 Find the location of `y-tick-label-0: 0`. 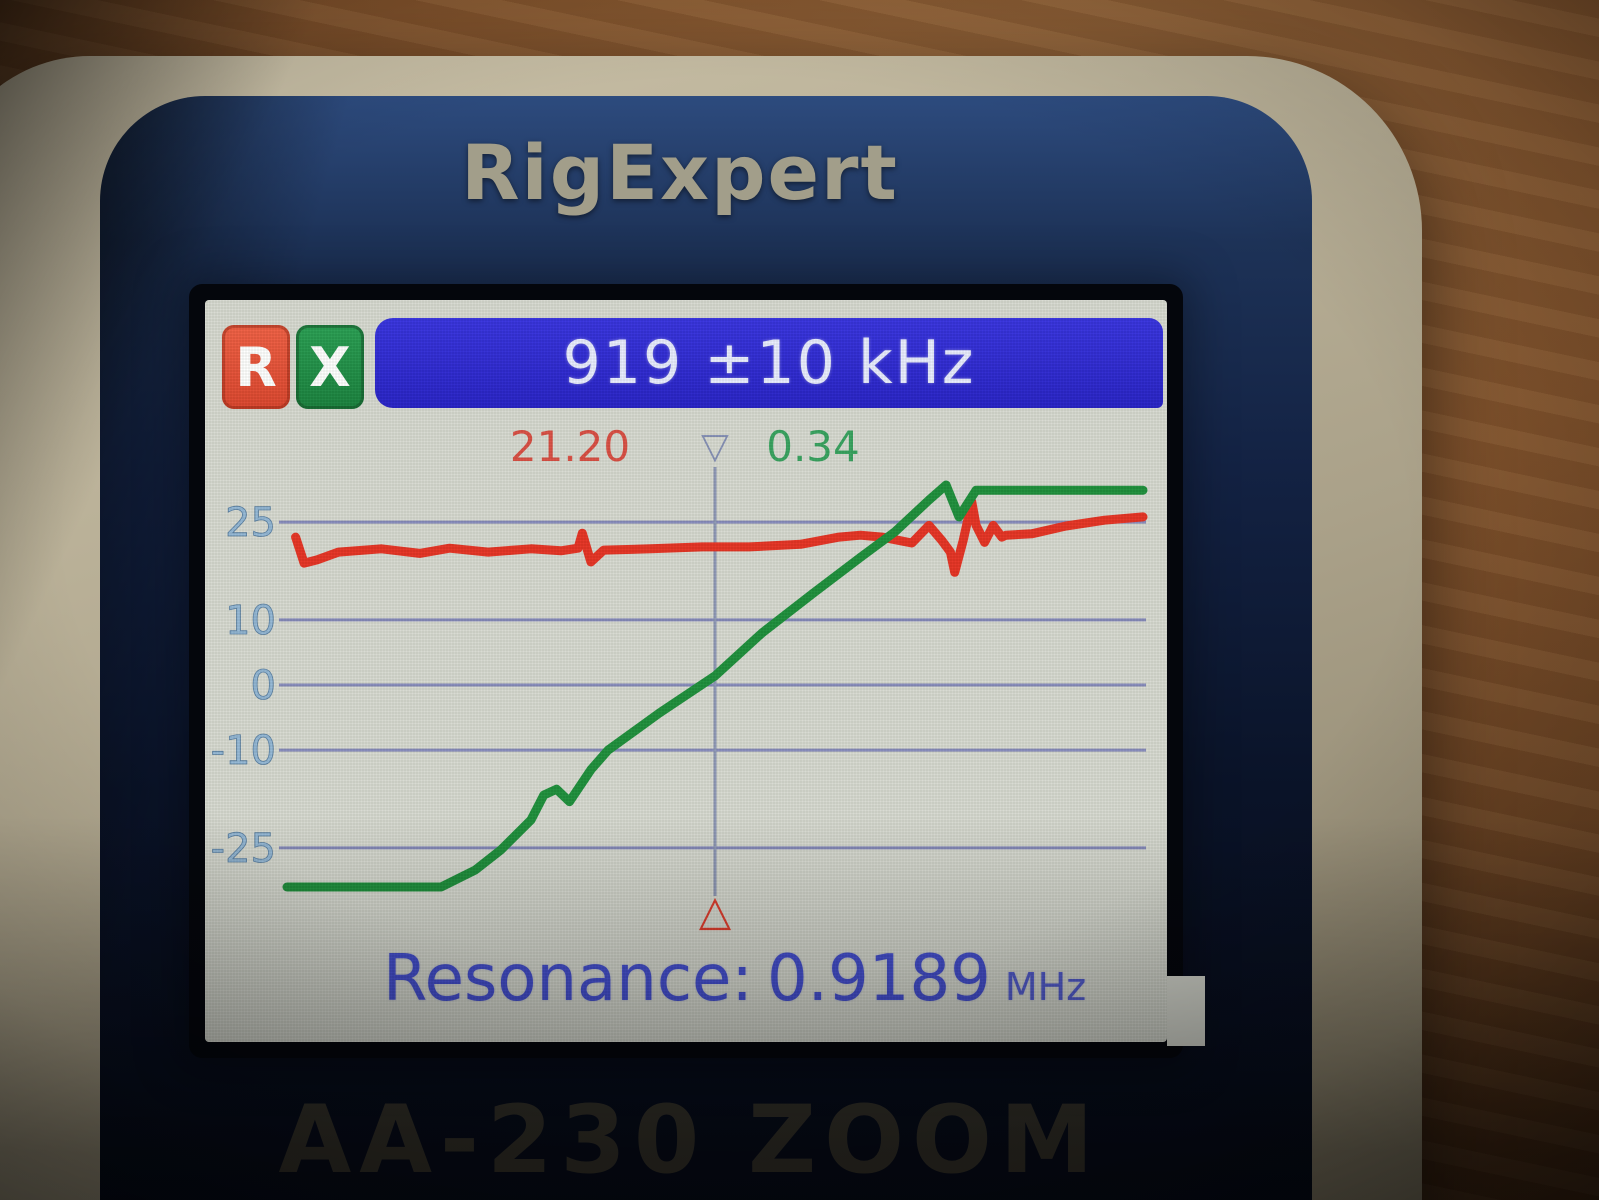

y-tick-label-0: 0 is located at coordinates (263, 686).